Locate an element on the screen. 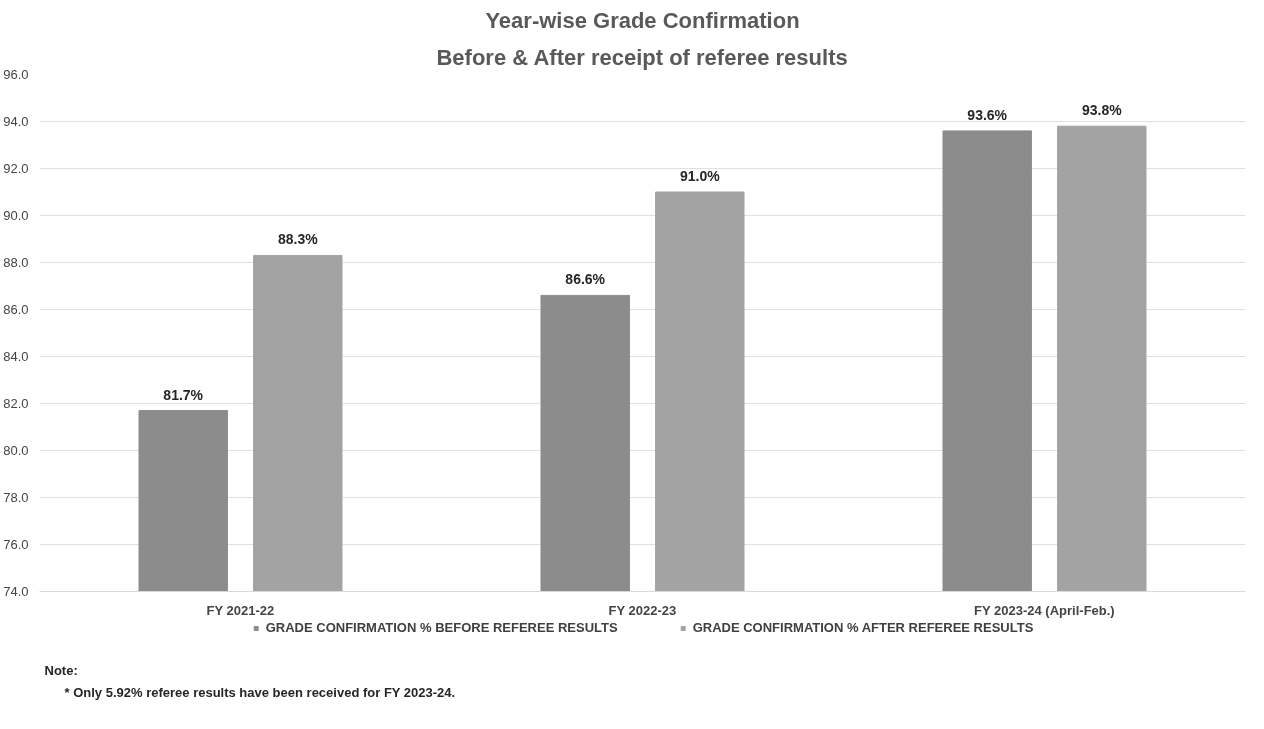 Image resolution: width=1264 pixels, height=729 pixels. data-label: 86.6% is located at coordinates (585, 279).